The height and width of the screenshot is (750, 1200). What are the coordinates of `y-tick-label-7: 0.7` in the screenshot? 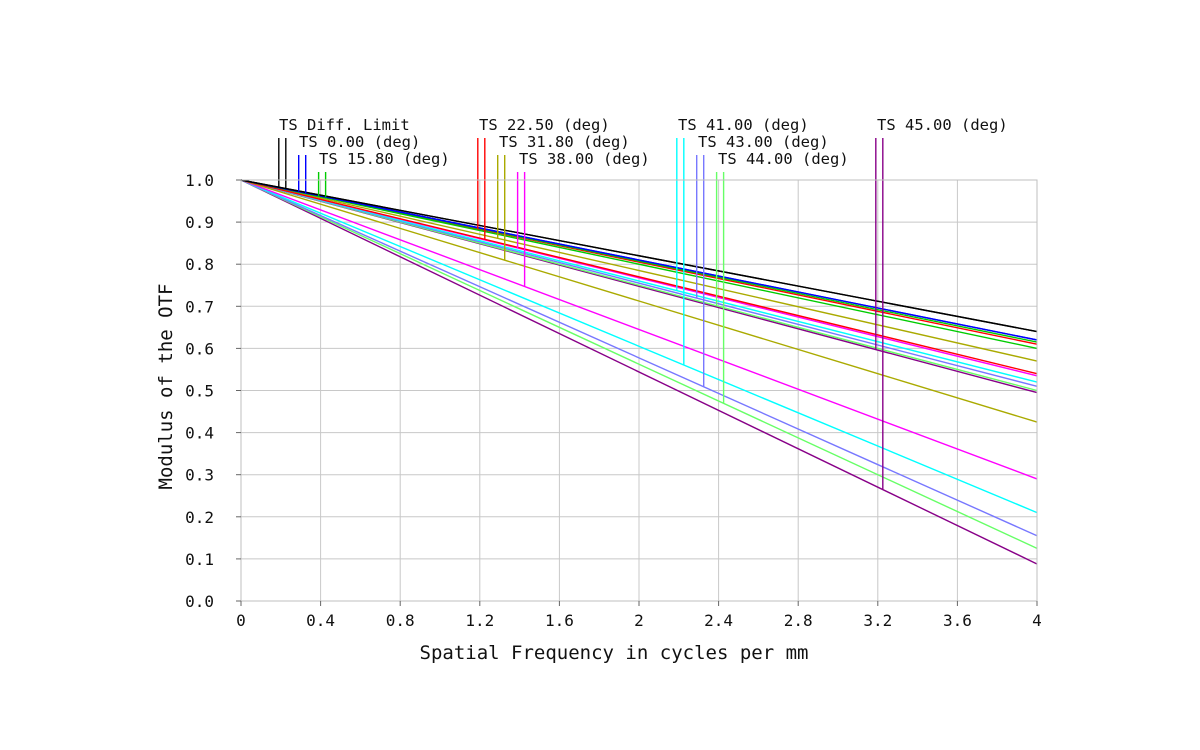 It's located at (199, 306).